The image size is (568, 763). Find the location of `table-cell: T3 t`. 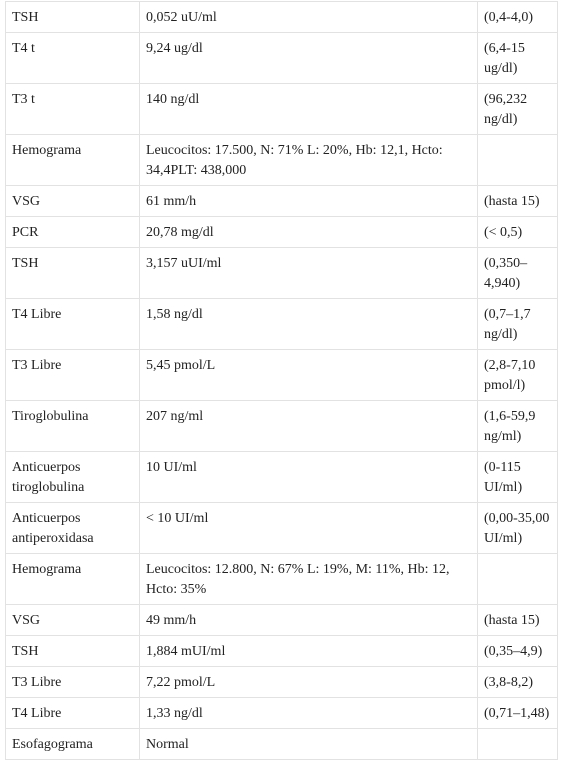

table-cell: T3 t is located at coordinates (72, 109).